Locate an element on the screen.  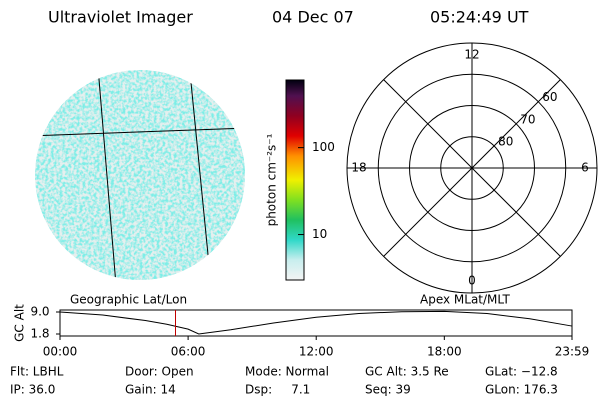
x-tick-label: 00:00 is located at coordinates (60, 352).